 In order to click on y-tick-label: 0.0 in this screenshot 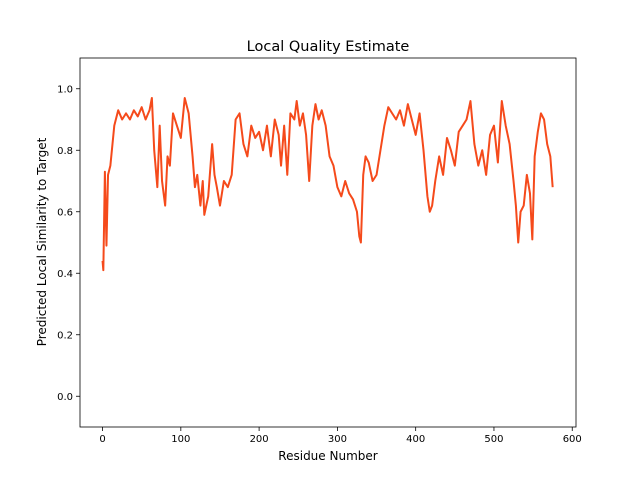, I will do `click(65, 397)`.